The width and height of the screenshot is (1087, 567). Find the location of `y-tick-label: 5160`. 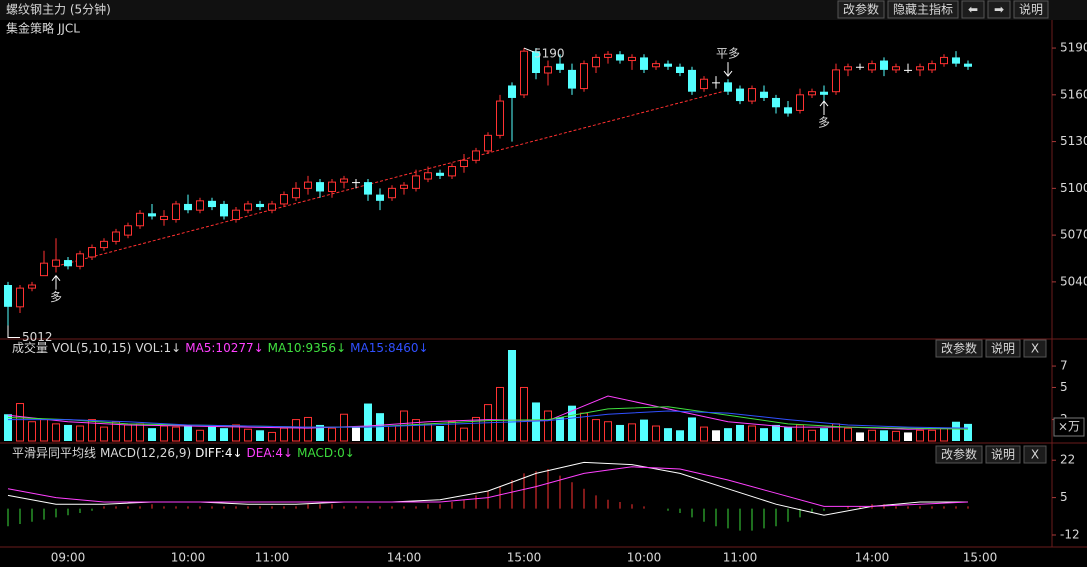

y-tick-label: 5160 is located at coordinates (1073, 94).